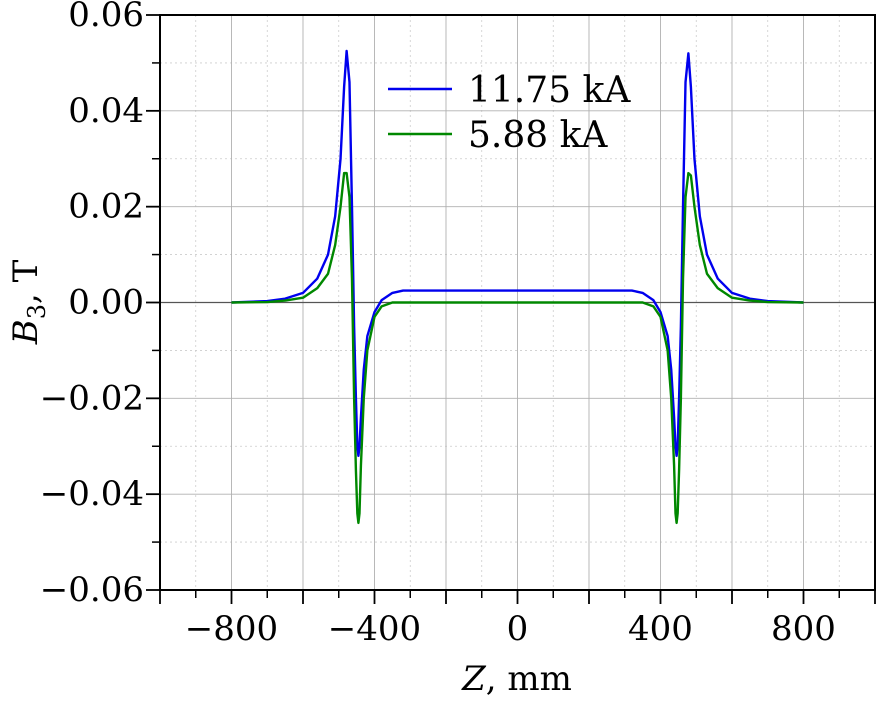 This screenshot has height=701, width=876. What do you see at coordinates (92, 494) in the screenshot?
I see `y-tick-label: −0.04` at bounding box center [92, 494].